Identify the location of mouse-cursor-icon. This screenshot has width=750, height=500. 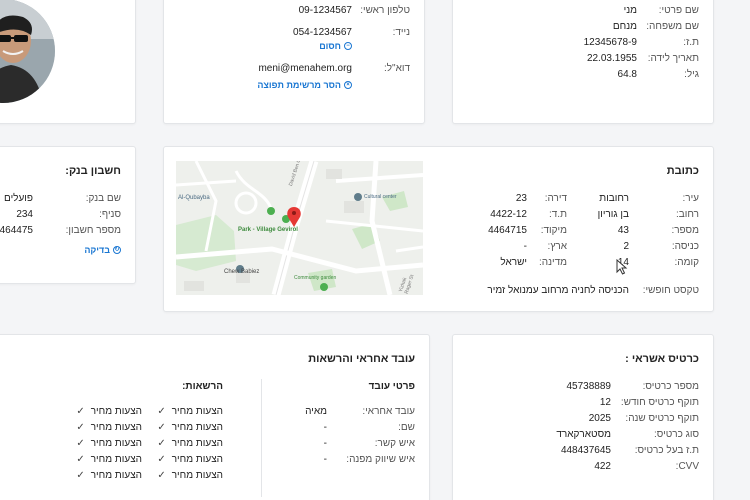
(622, 267).